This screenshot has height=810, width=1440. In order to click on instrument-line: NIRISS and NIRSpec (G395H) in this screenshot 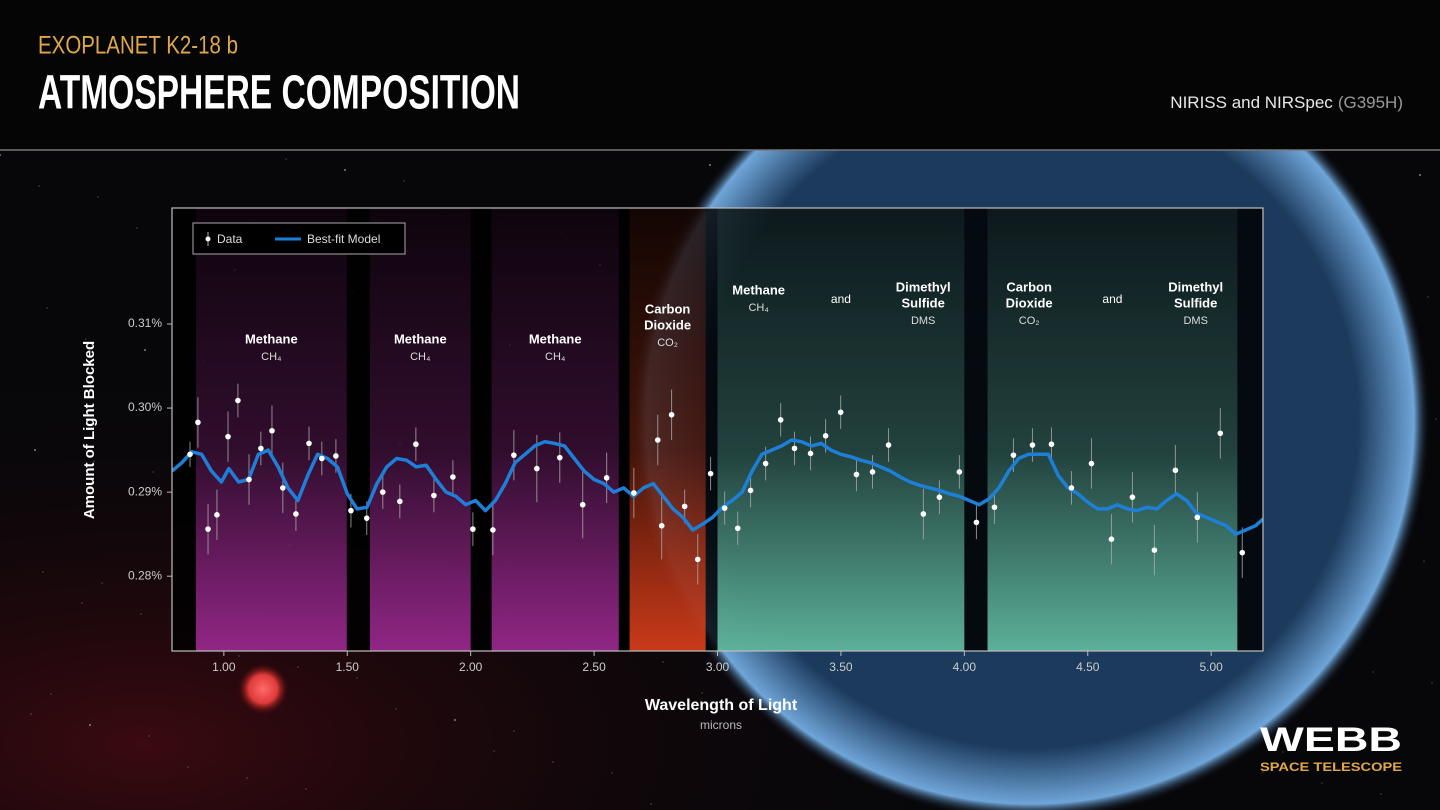, I will do `click(1286, 102)`.